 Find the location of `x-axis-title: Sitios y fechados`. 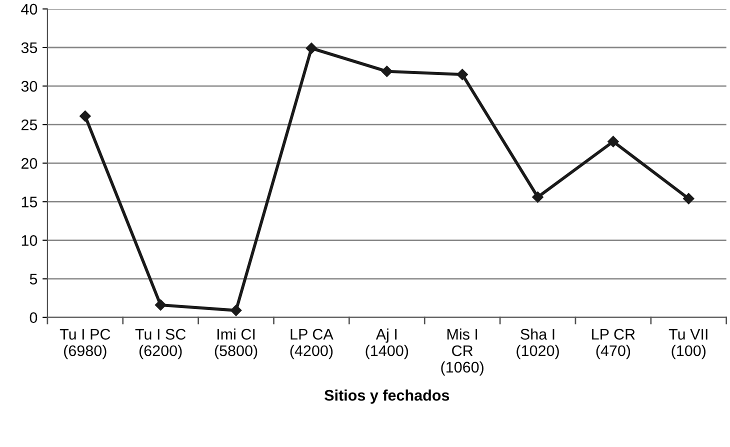

x-axis-title: Sitios y fechados is located at coordinates (387, 397).